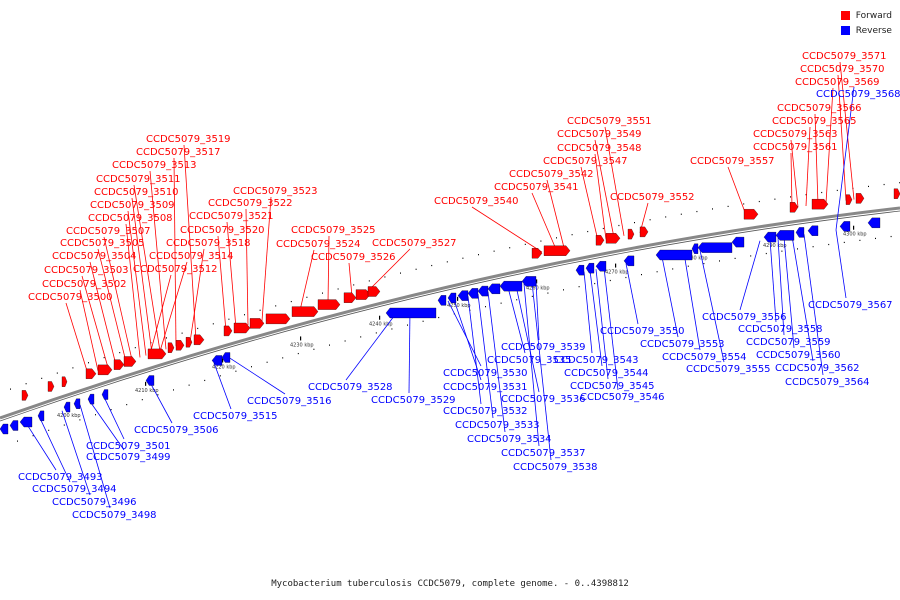 Image resolution: width=900 pixels, height=600 pixels. Describe the element at coordinates (94, 502) in the screenshot. I see `gene-label: CCDC5079_3496` at that location.